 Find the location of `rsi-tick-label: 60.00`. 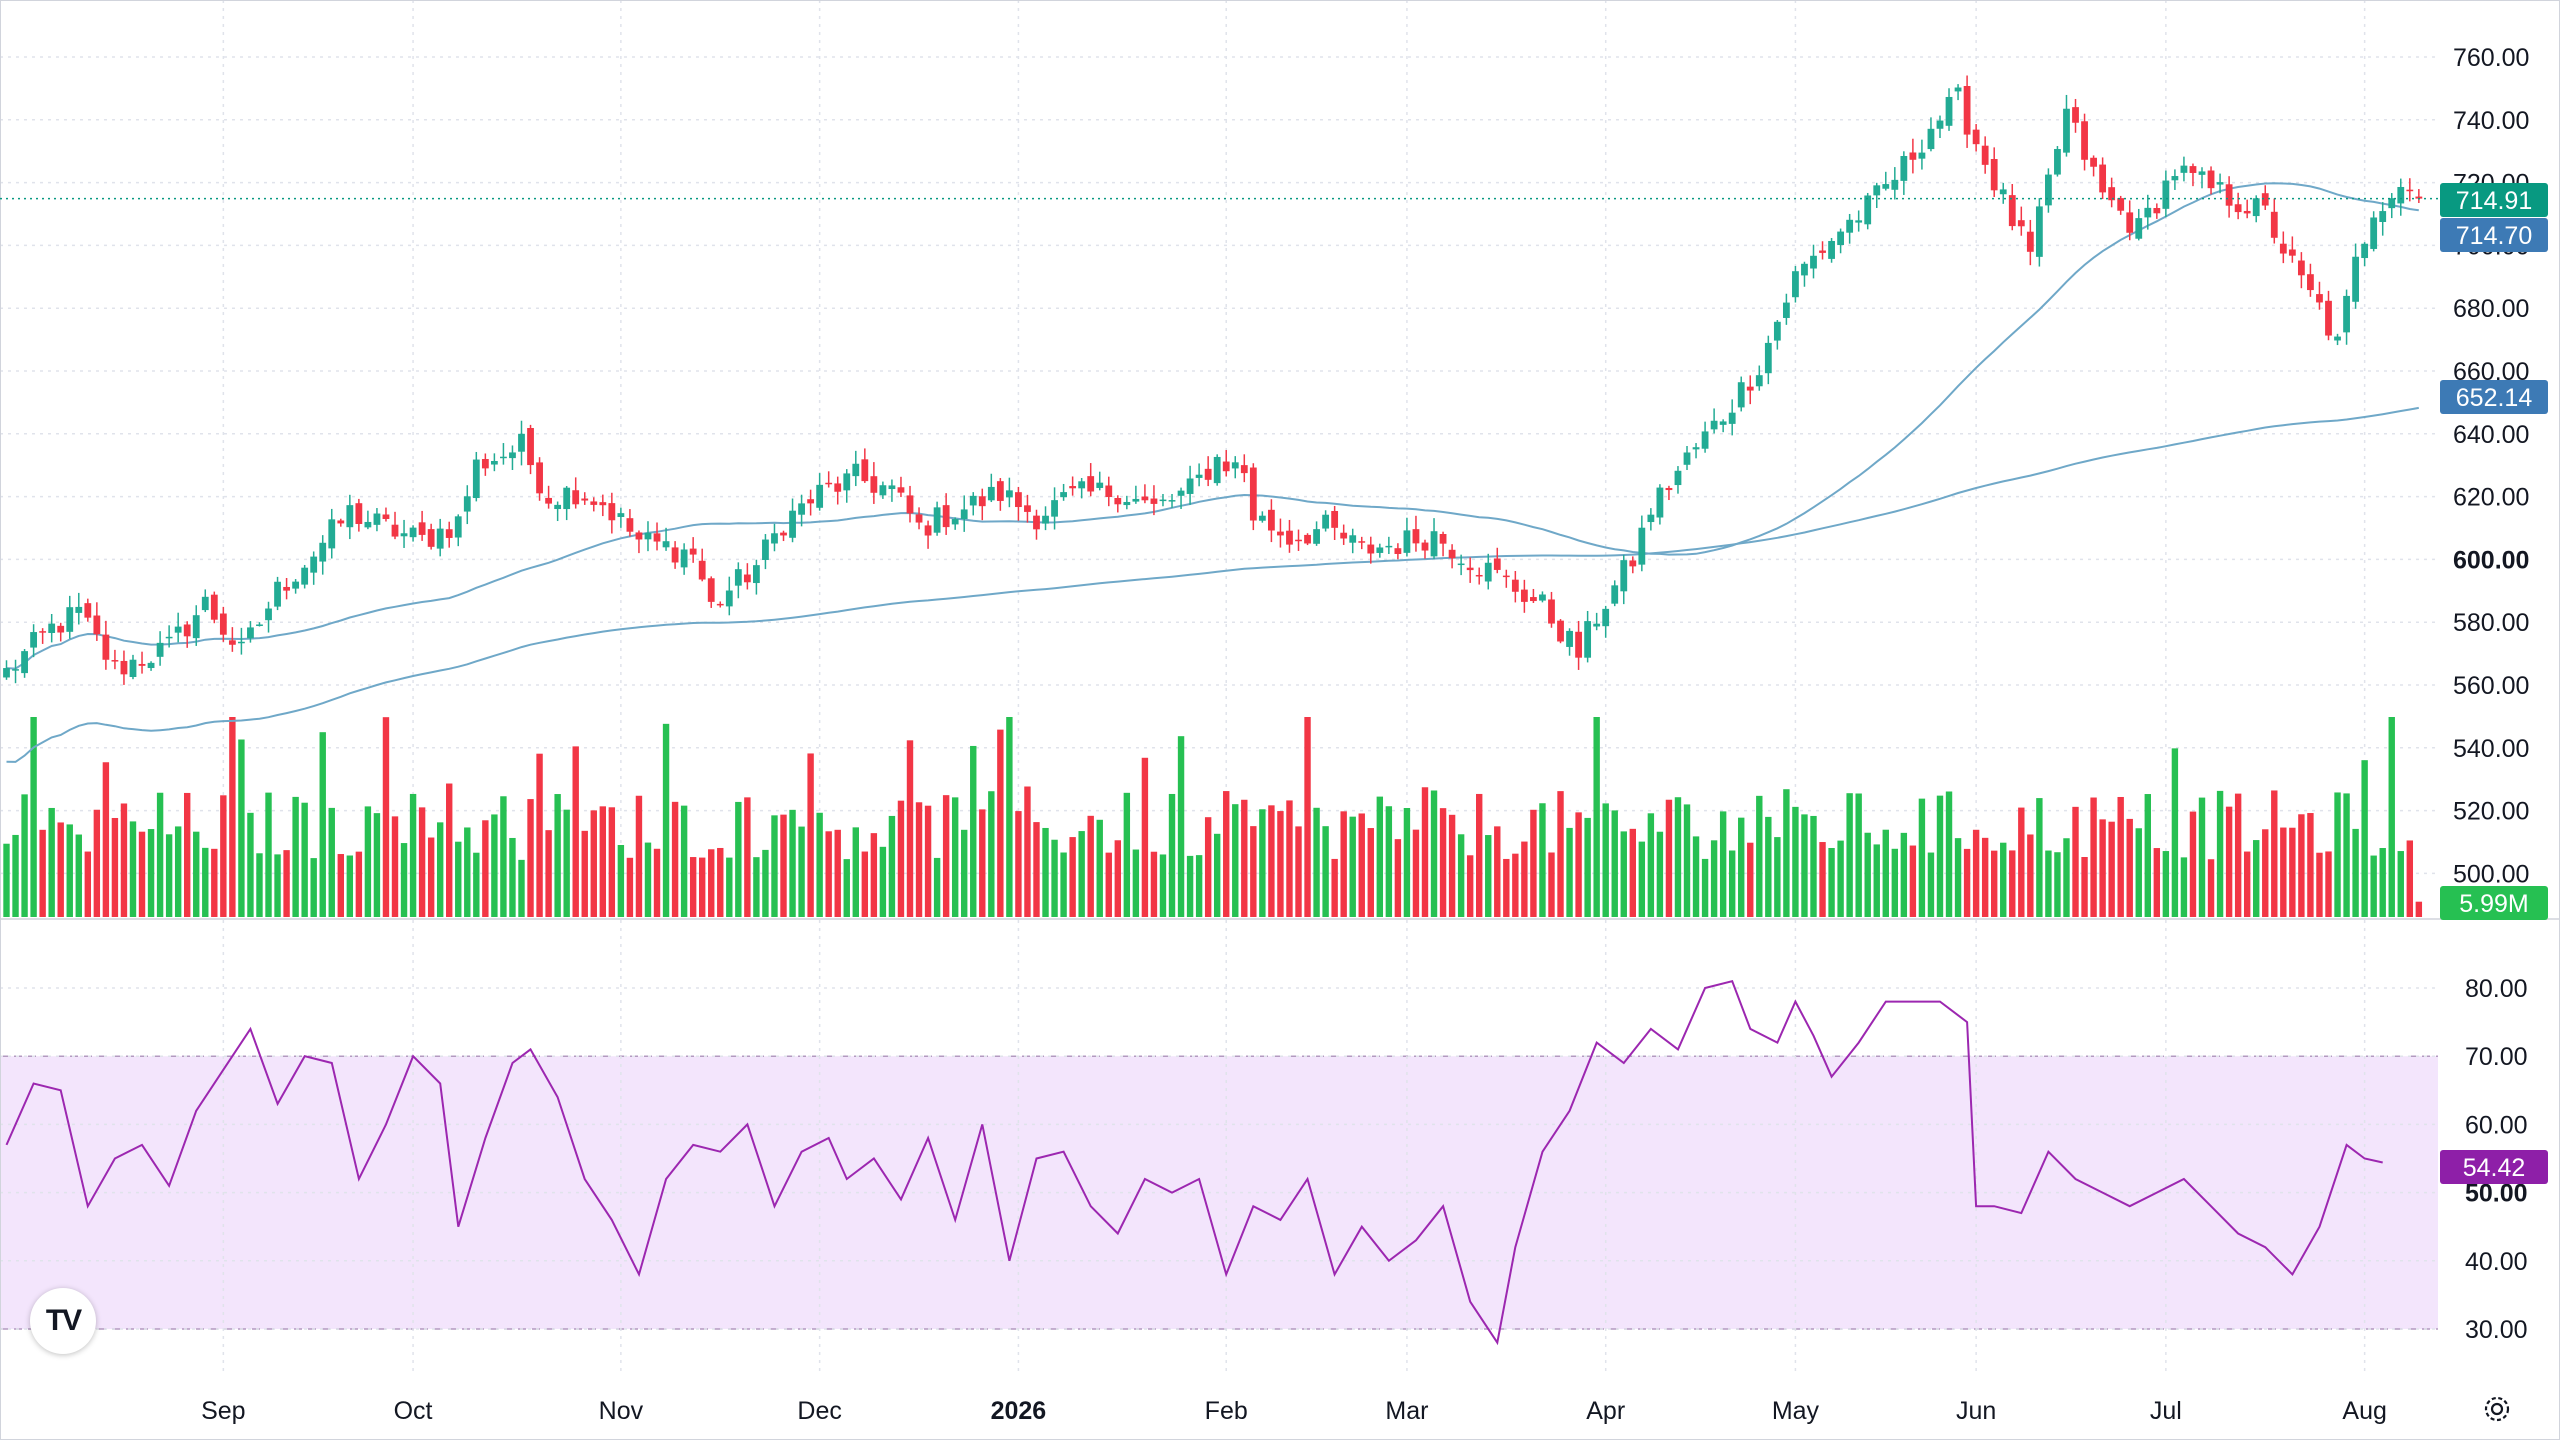

rsi-tick-label: 60.00 is located at coordinates (2496, 1125).